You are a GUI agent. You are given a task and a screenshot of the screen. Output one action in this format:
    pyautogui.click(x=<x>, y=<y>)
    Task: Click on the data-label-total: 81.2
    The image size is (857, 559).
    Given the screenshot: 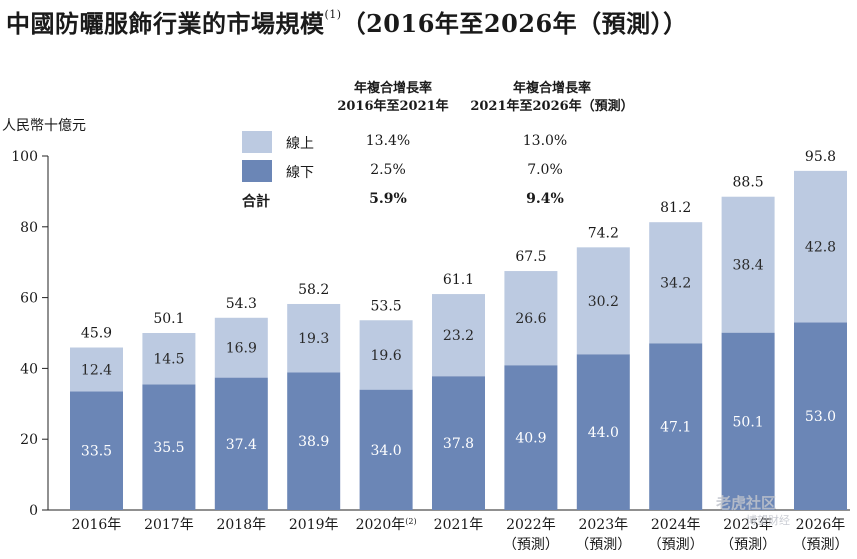 What is the action you would take?
    pyautogui.click(x=675, y=208)
    